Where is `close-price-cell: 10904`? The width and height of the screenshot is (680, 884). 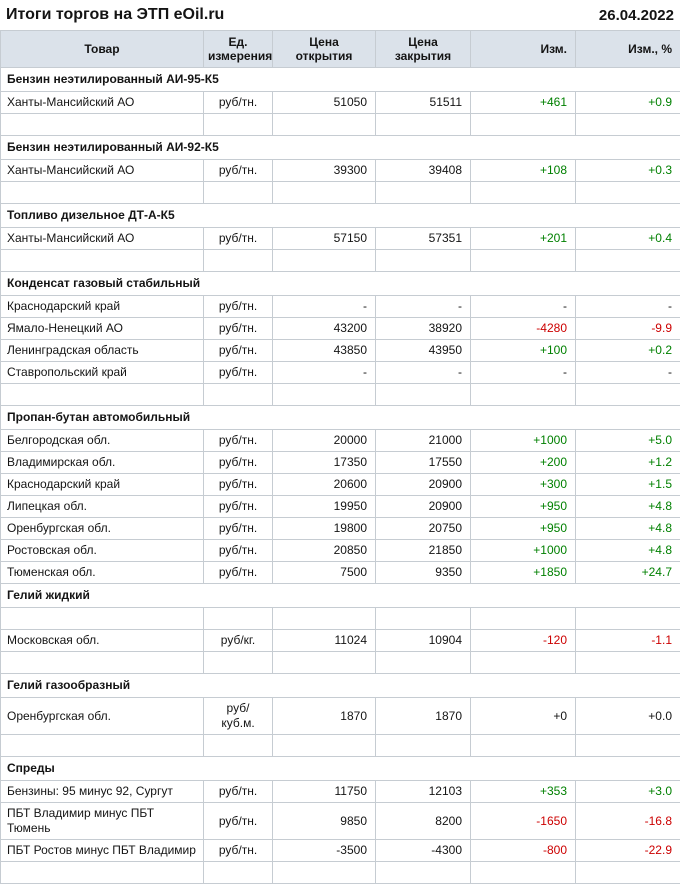 close-price-cell: 10904 is located at coordinates (423, 641).